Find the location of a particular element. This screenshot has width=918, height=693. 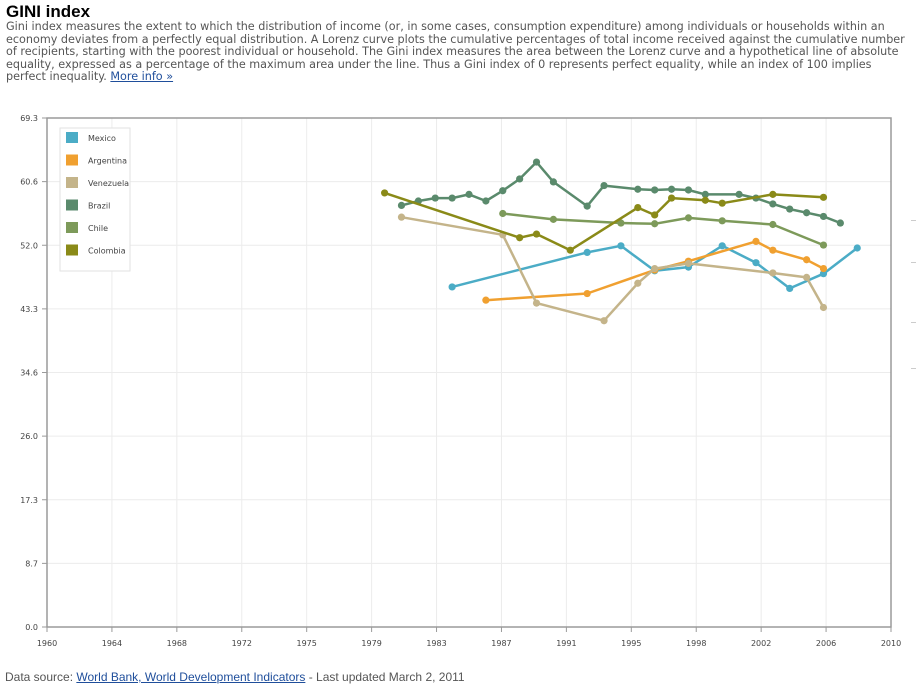

series-lines is located at coordinates (621, 241).